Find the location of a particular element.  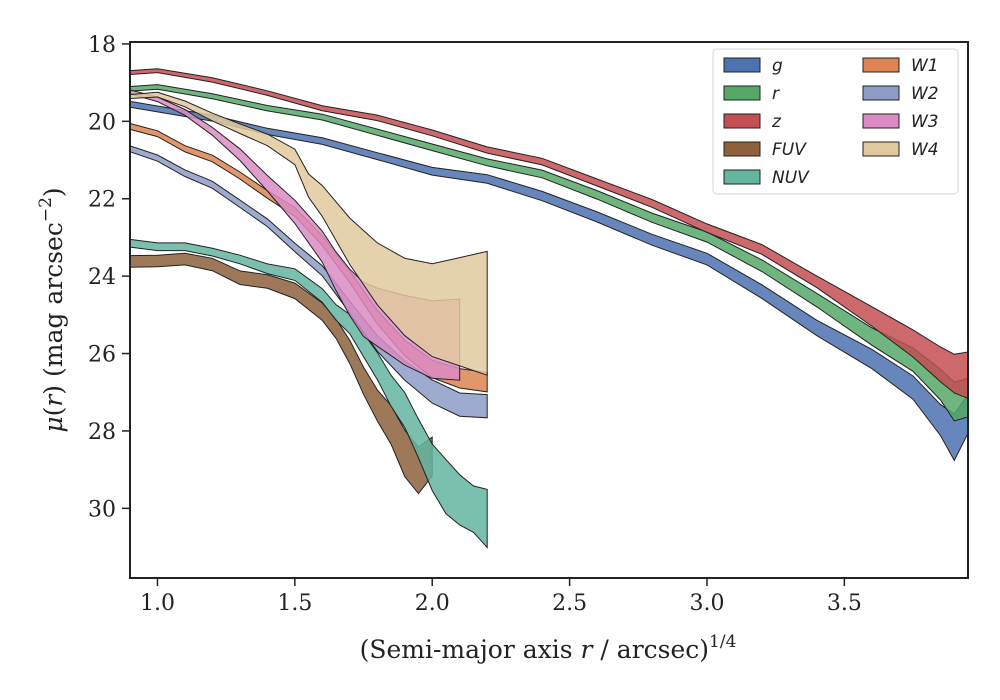

x-axis-label-mid: / arcsec) is located at coordinates (650, 649).